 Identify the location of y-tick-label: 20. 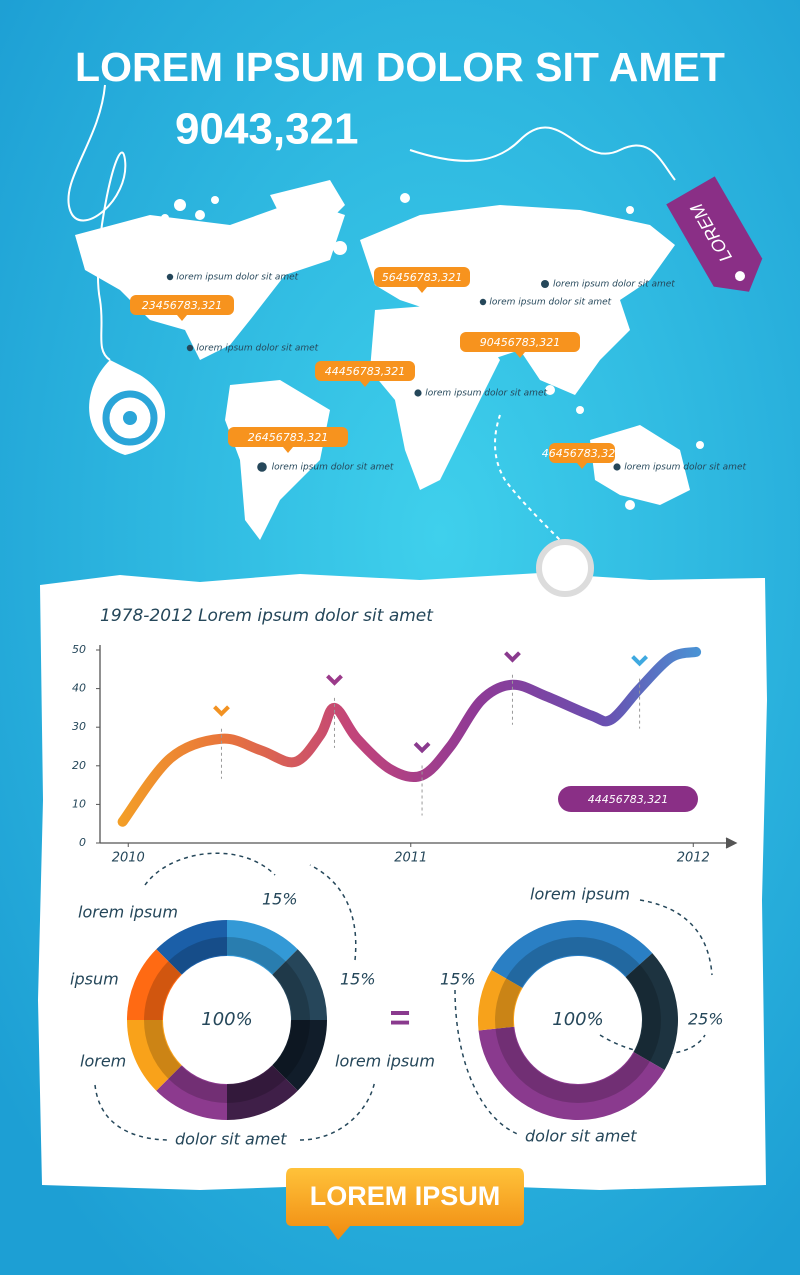
(79, 765).